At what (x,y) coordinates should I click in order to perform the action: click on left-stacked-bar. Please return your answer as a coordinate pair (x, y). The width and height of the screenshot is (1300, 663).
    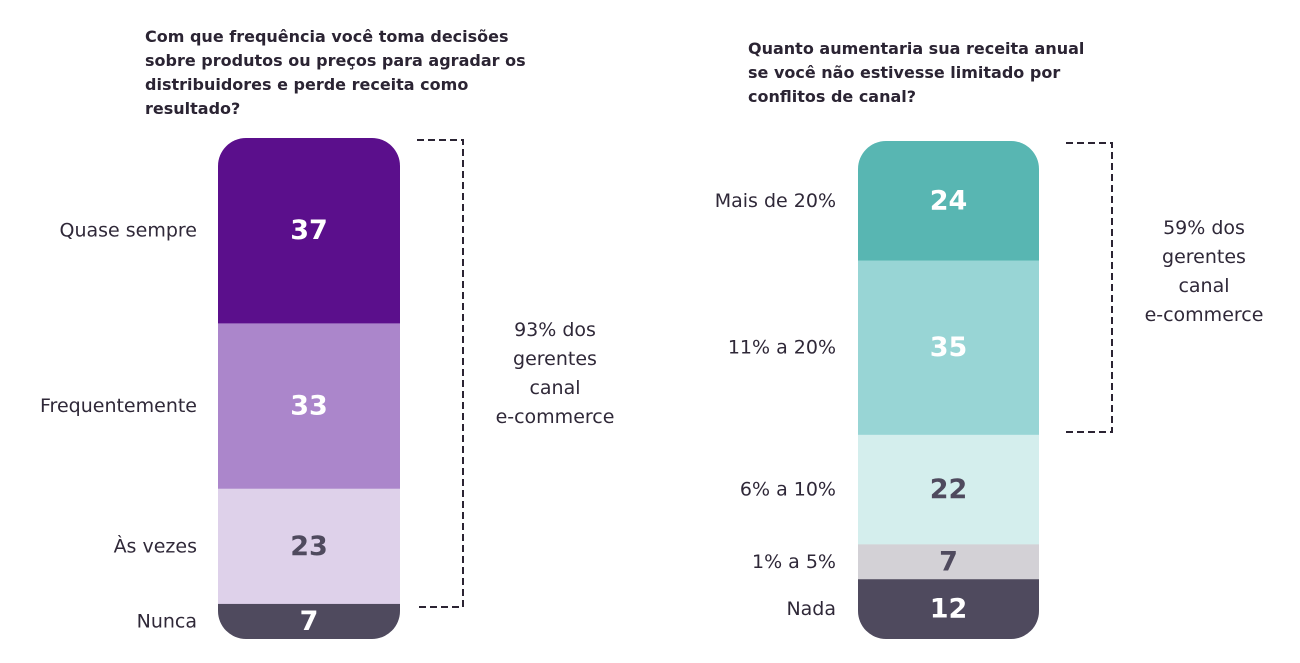
    Looking at the image, I should click on (309, 388).